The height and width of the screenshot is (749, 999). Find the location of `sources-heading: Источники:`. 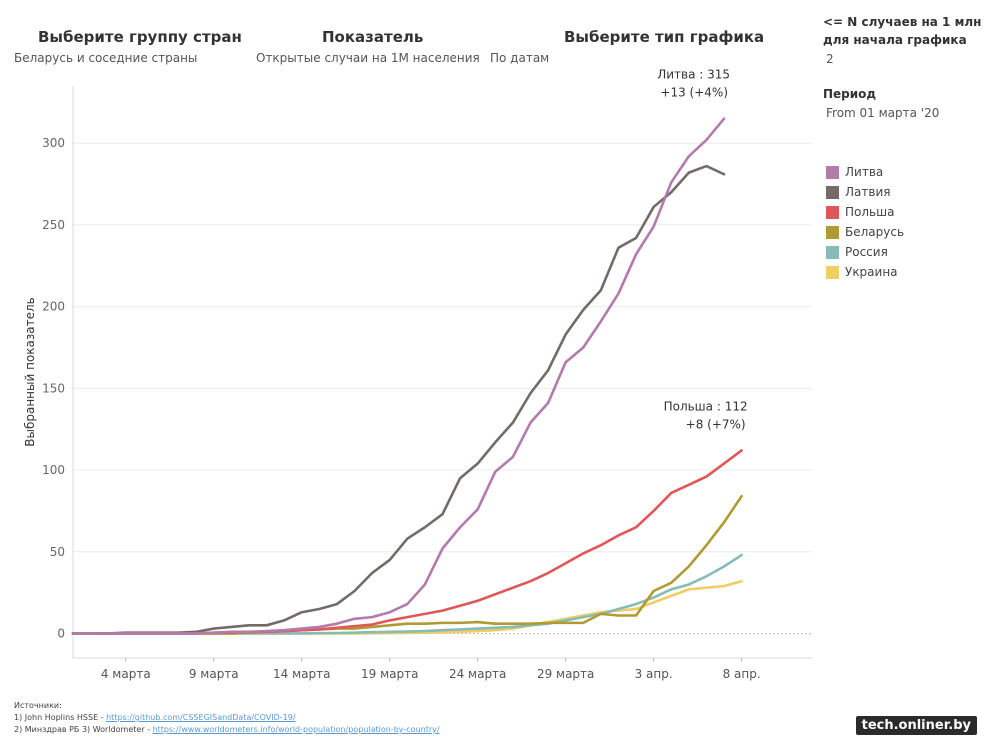

sources-heading: Источники: is located at coordinates (38, 705).